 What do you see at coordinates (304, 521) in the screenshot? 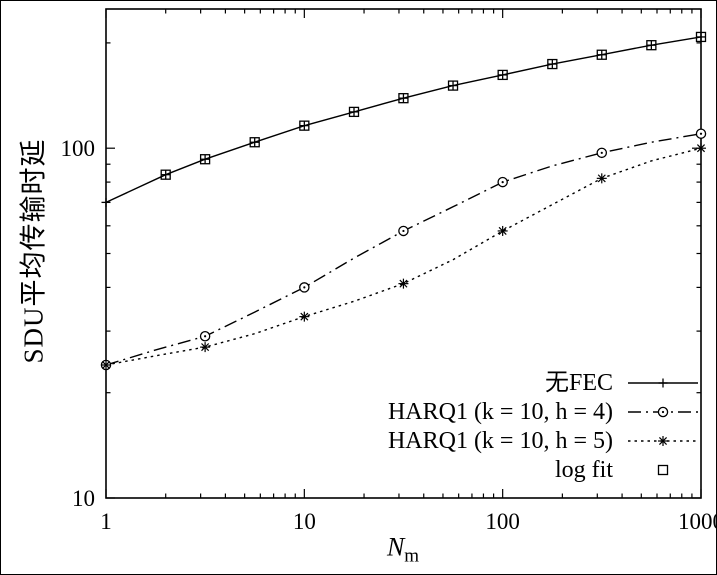
I see `x-tick-label: 10` at bounding box center [304, 521].